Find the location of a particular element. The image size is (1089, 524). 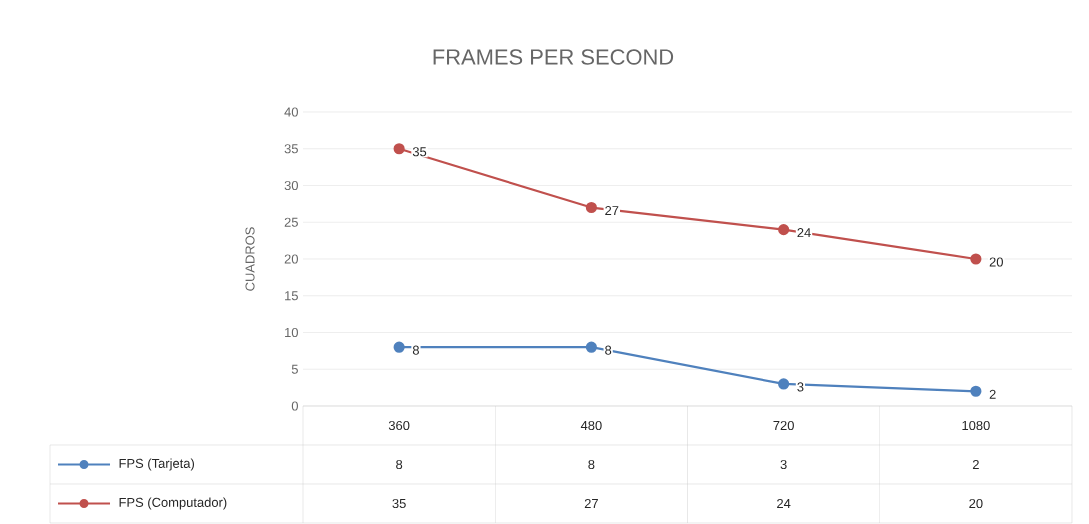

y-tick-label: 25 is located at coordinates (291, 222).